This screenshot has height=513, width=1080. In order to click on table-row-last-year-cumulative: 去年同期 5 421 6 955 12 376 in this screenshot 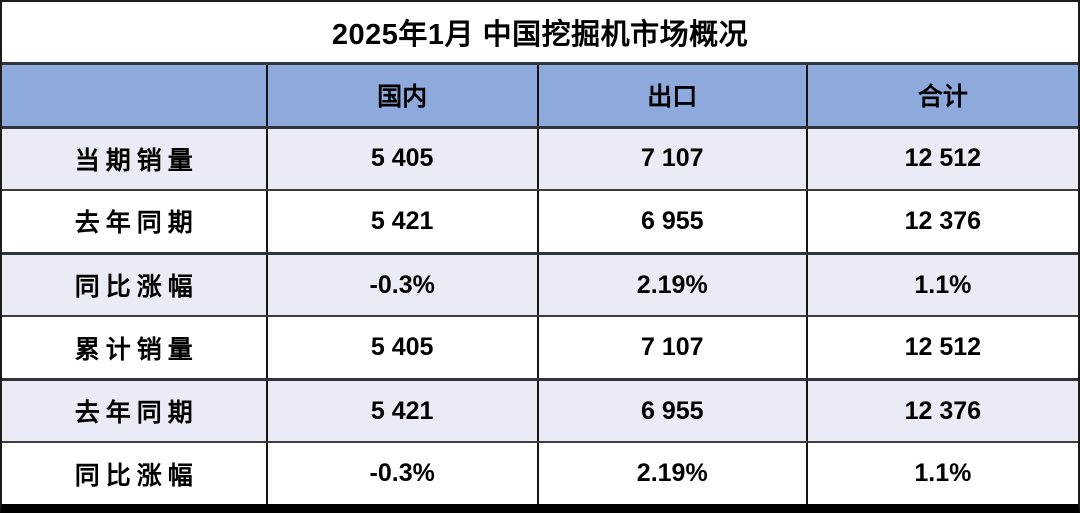, I will do `click(540, 409)`.